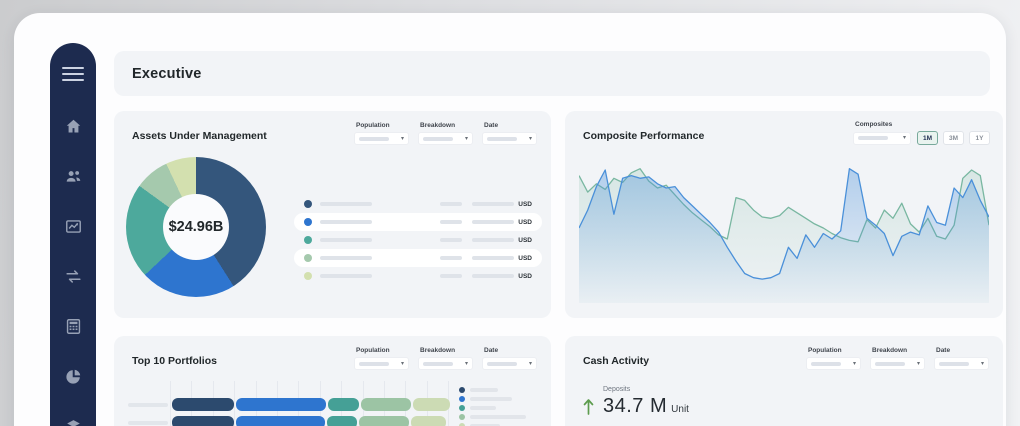 Image resolution: width=1020 pixels, height=426 pixels. I want to click on composite-area-chart, so click(784, 229).